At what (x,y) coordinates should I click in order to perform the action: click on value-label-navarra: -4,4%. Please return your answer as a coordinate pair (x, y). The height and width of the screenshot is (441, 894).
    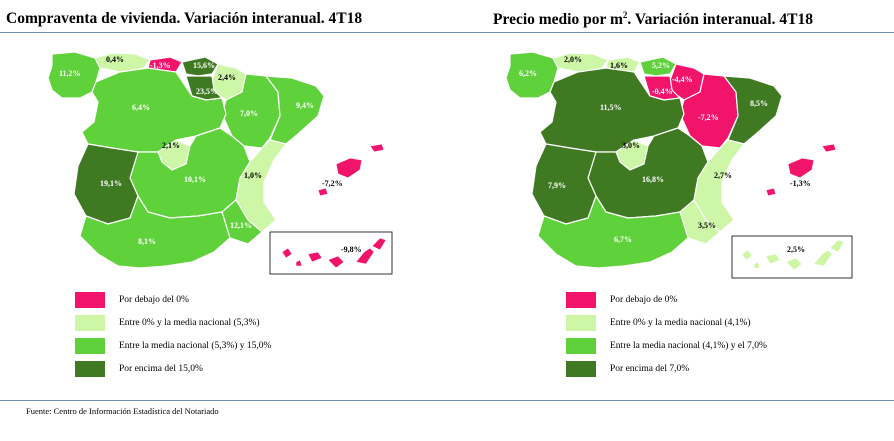
    Looking at the image, I should click on (682, 79).